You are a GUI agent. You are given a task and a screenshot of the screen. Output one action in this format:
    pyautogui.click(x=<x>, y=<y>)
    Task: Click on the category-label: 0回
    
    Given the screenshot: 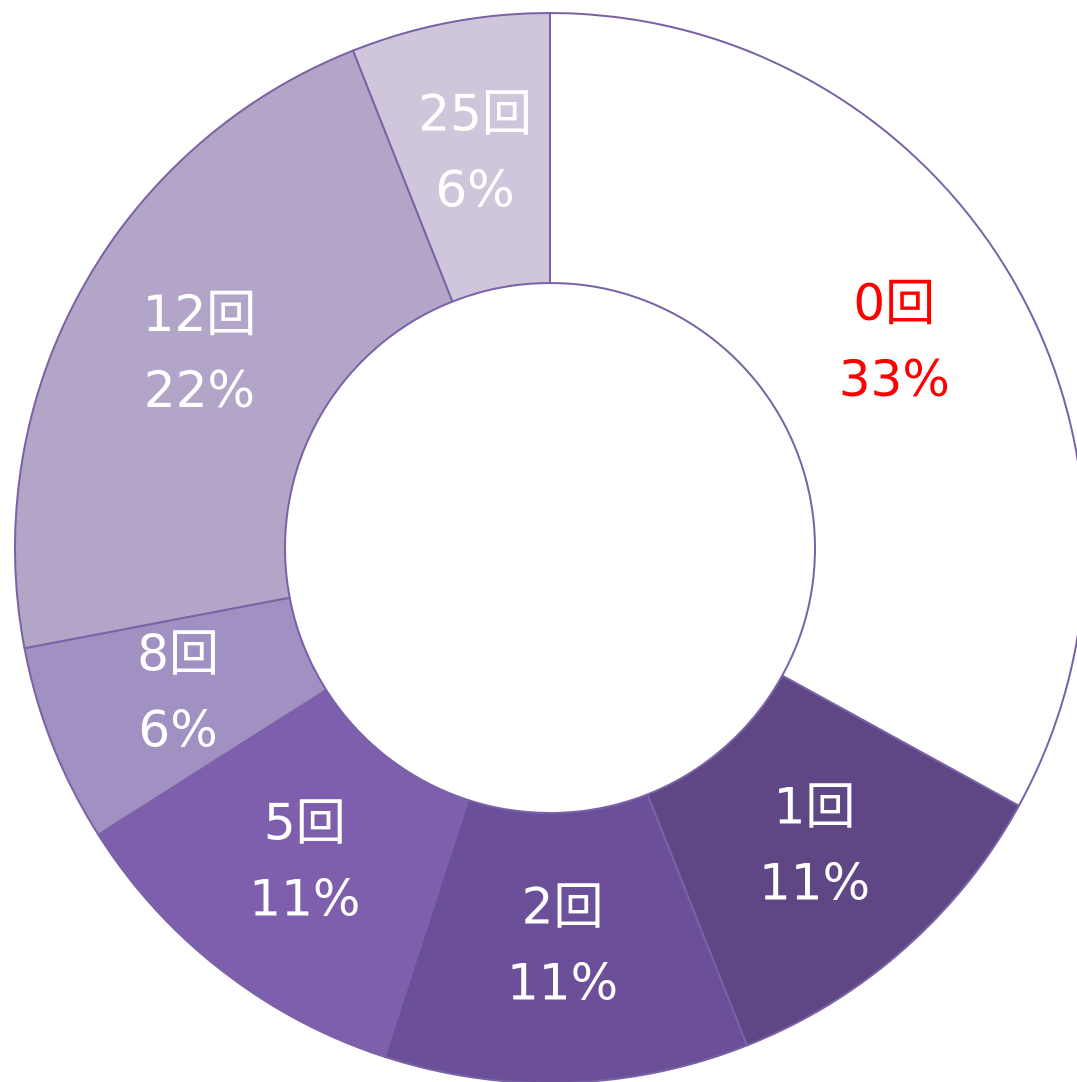 What is the action you would take?
    pyautogui.click(x=894, y=303)
    